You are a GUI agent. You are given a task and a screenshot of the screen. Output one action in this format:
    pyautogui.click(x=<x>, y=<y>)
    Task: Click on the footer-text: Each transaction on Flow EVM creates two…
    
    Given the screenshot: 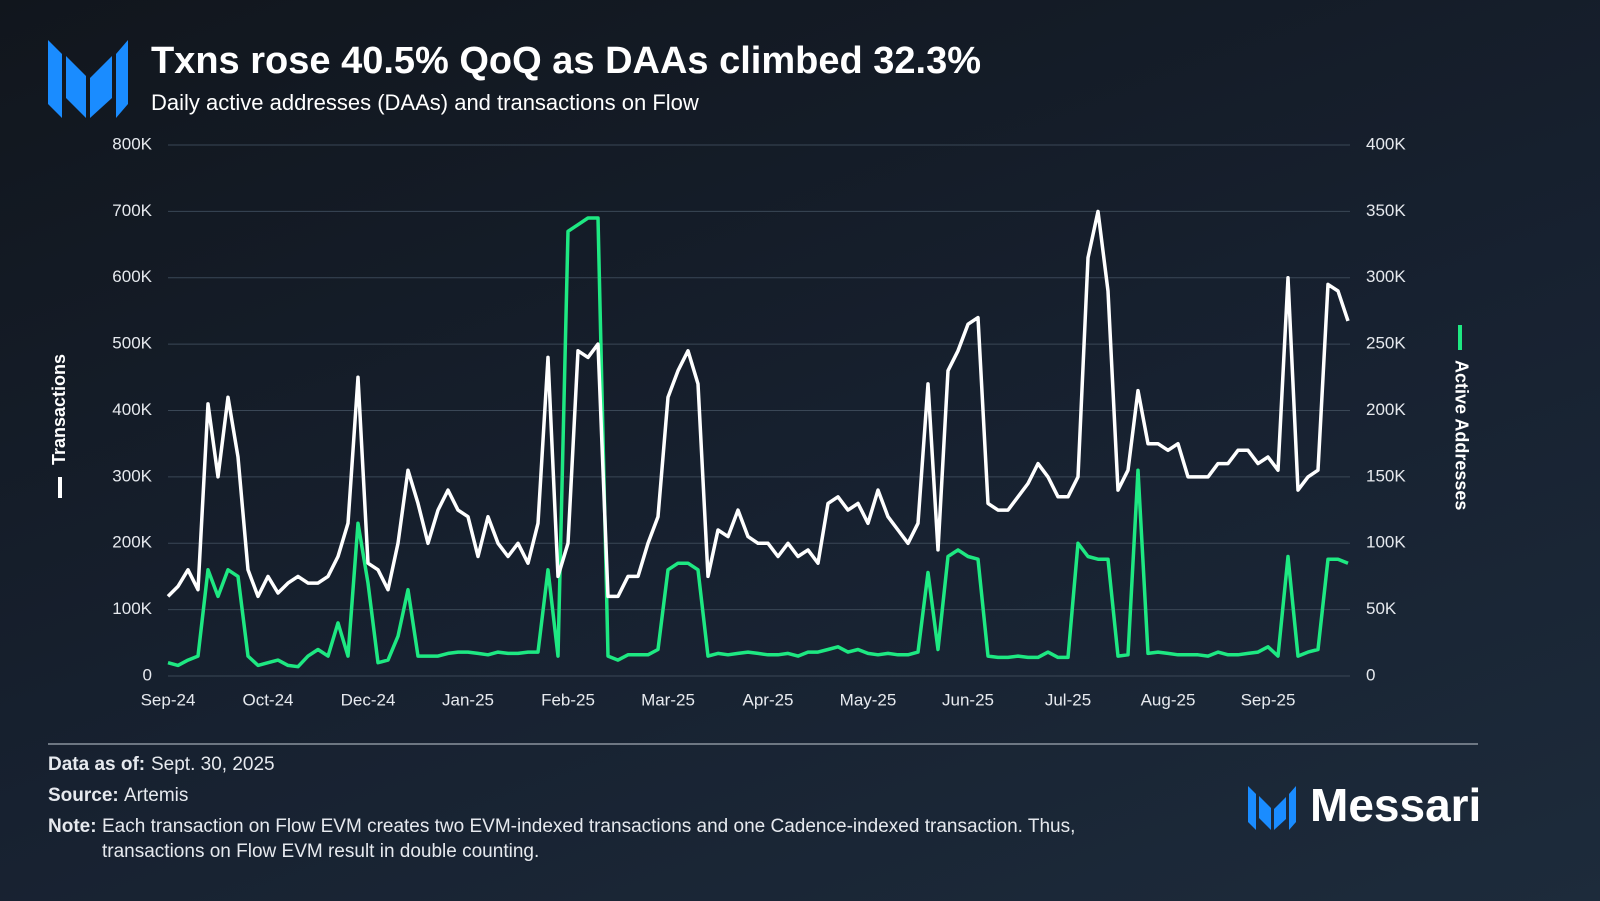 What is the action you would take?
    pyautogui.click(x=588, y=826)
    